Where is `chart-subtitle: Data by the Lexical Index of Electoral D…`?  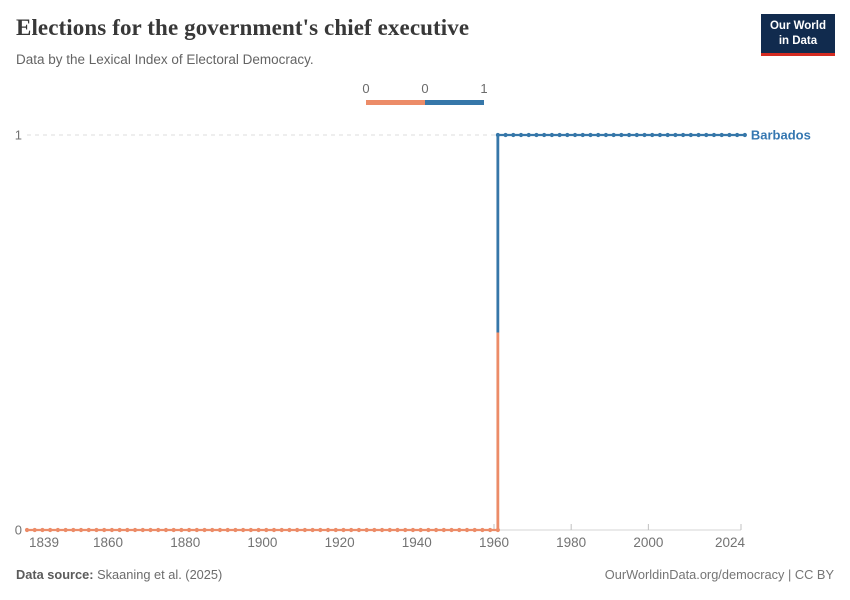
chart-subtitle: Data by the Lexical Index of Electoral D… is located at coordinates (165, 59).